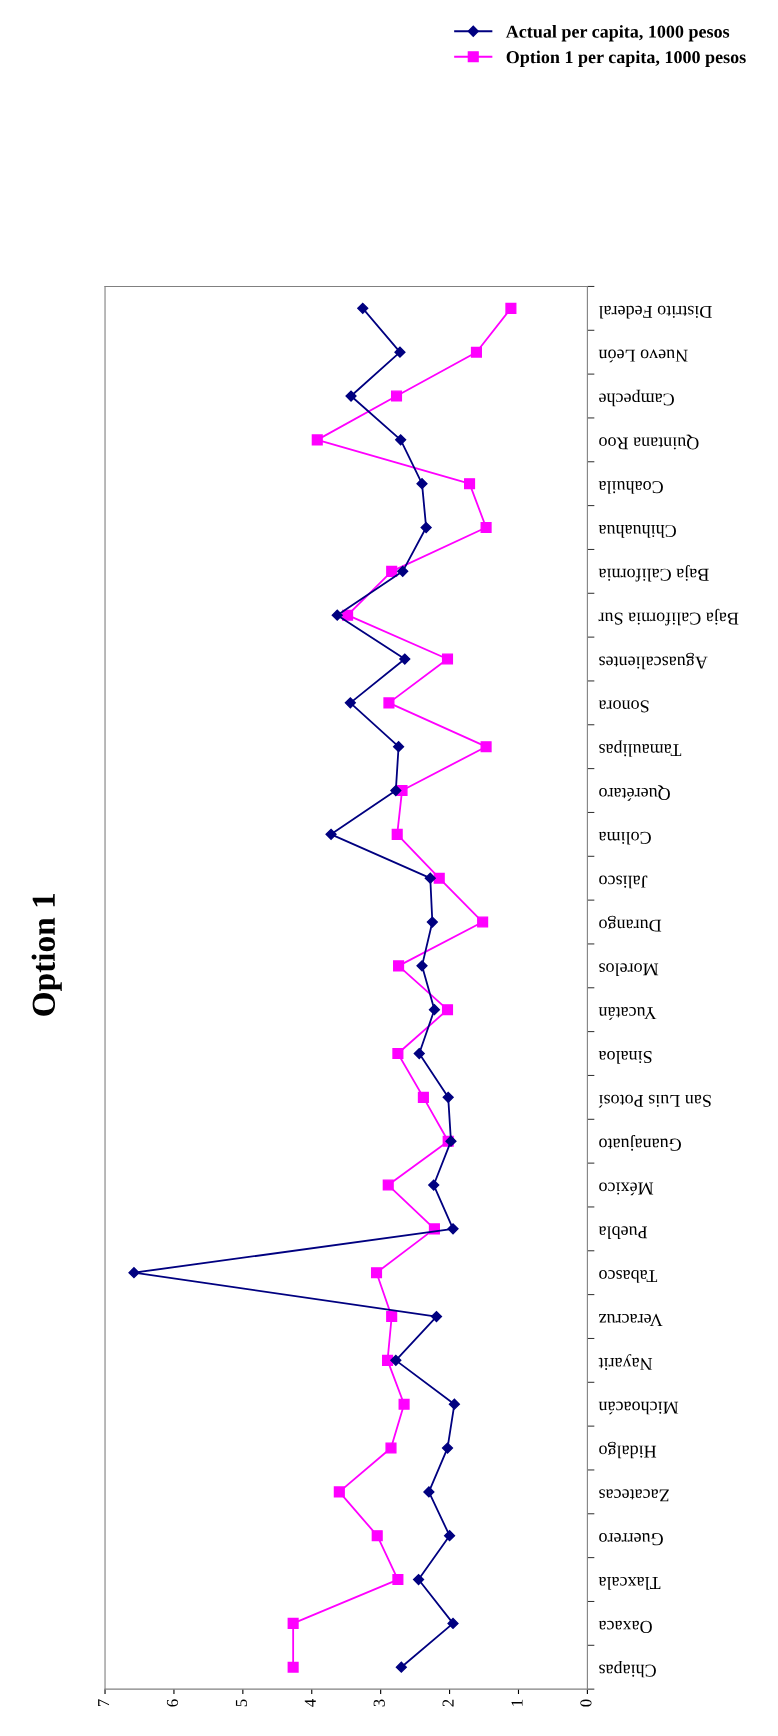  I want to click on y-tick-label: Nuevo León, so click(643, 356).